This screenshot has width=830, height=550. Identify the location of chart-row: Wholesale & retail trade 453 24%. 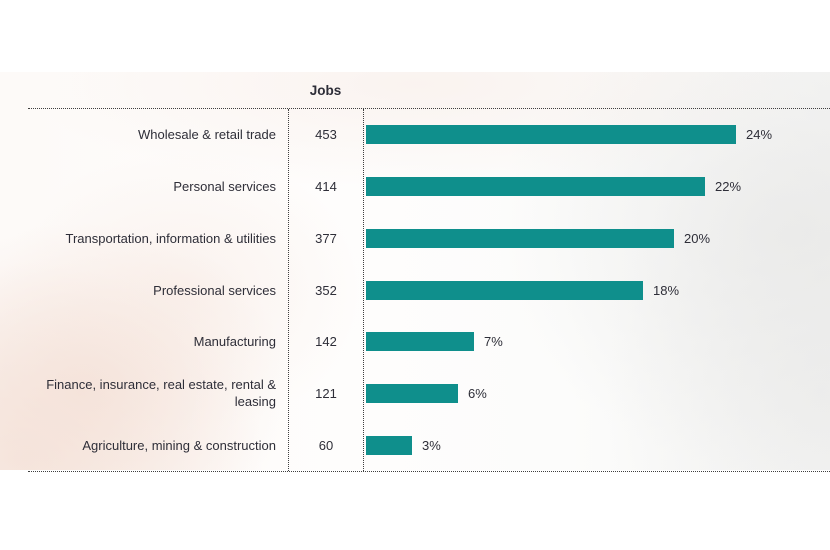
(429, 135).